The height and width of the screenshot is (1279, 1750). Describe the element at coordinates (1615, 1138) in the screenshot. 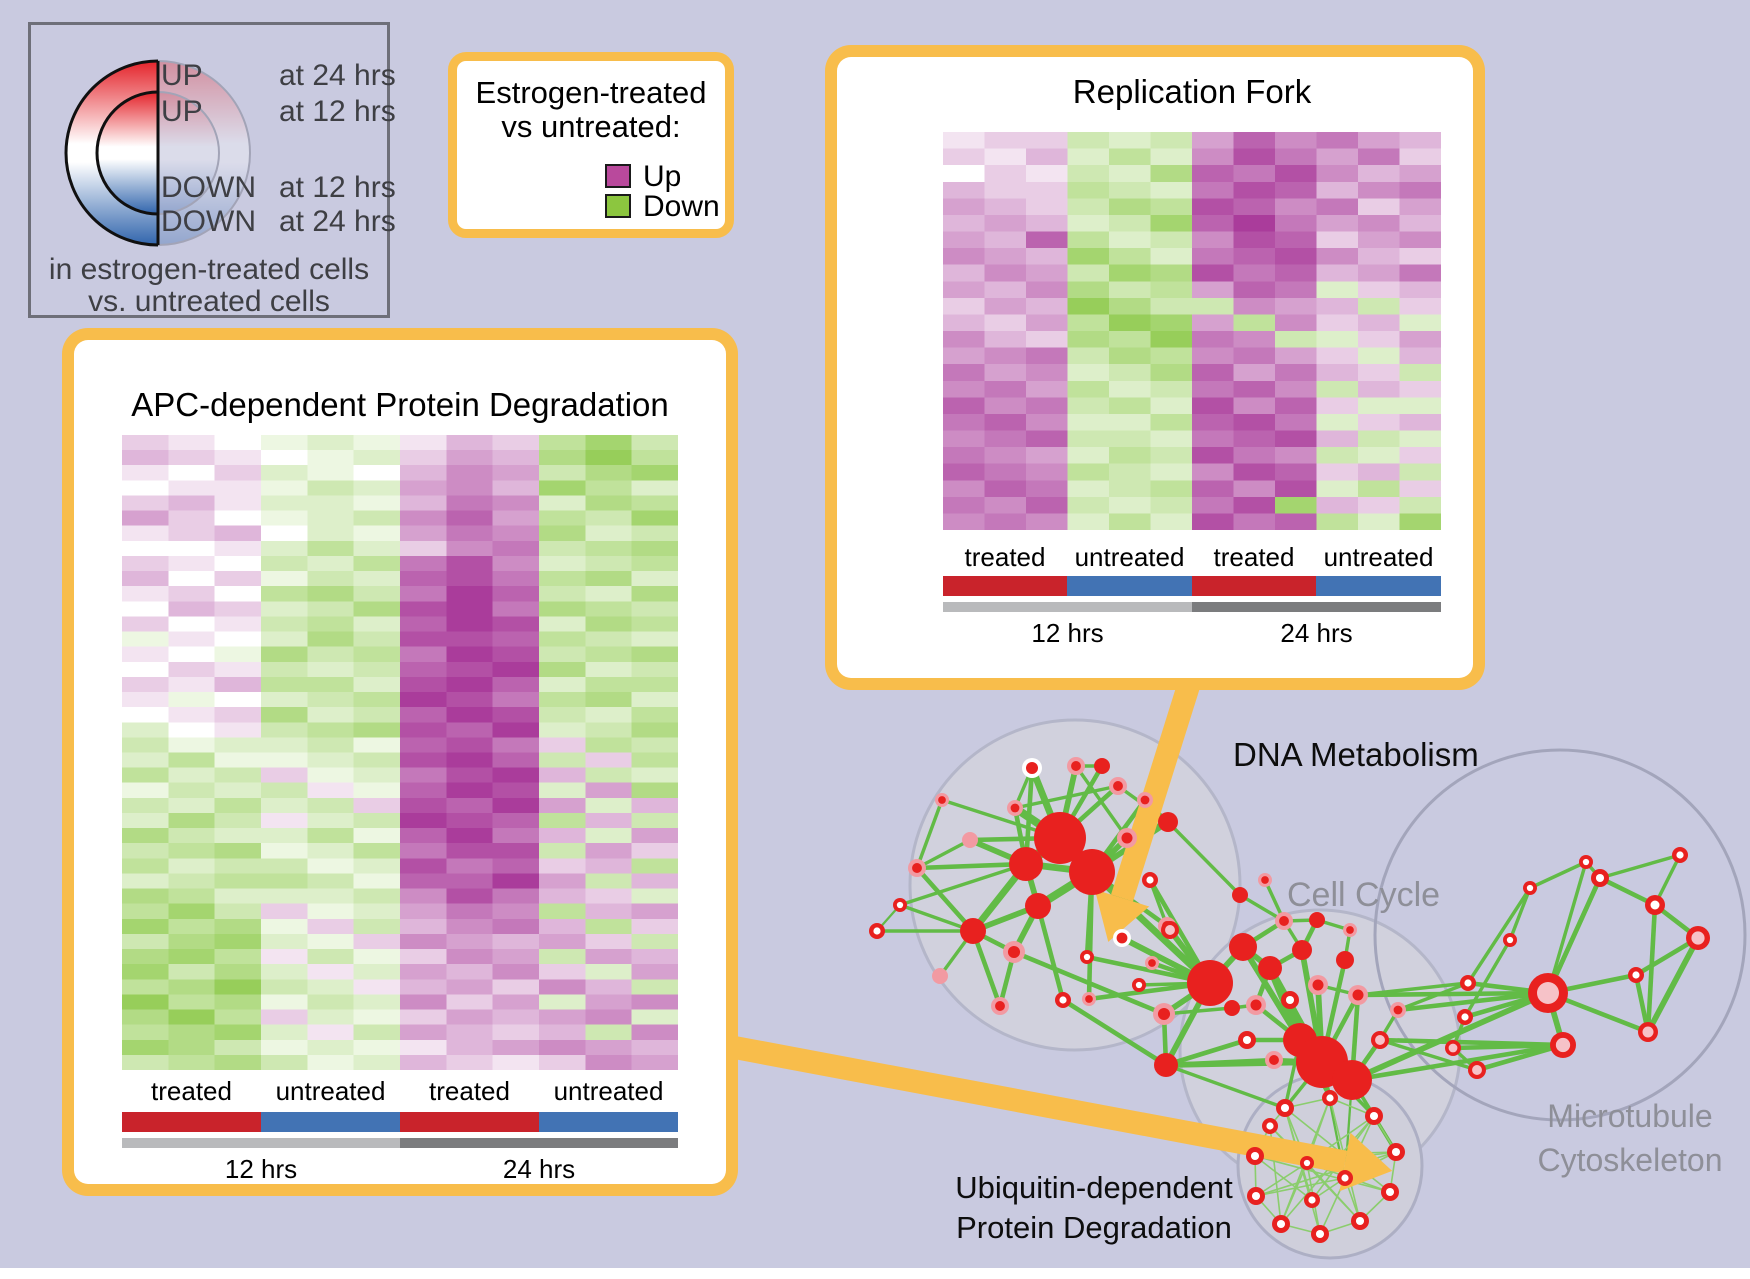

I see `cluster-label-microtubule-cytoskeleton: Microtubule Cytoskeleton` at that location.